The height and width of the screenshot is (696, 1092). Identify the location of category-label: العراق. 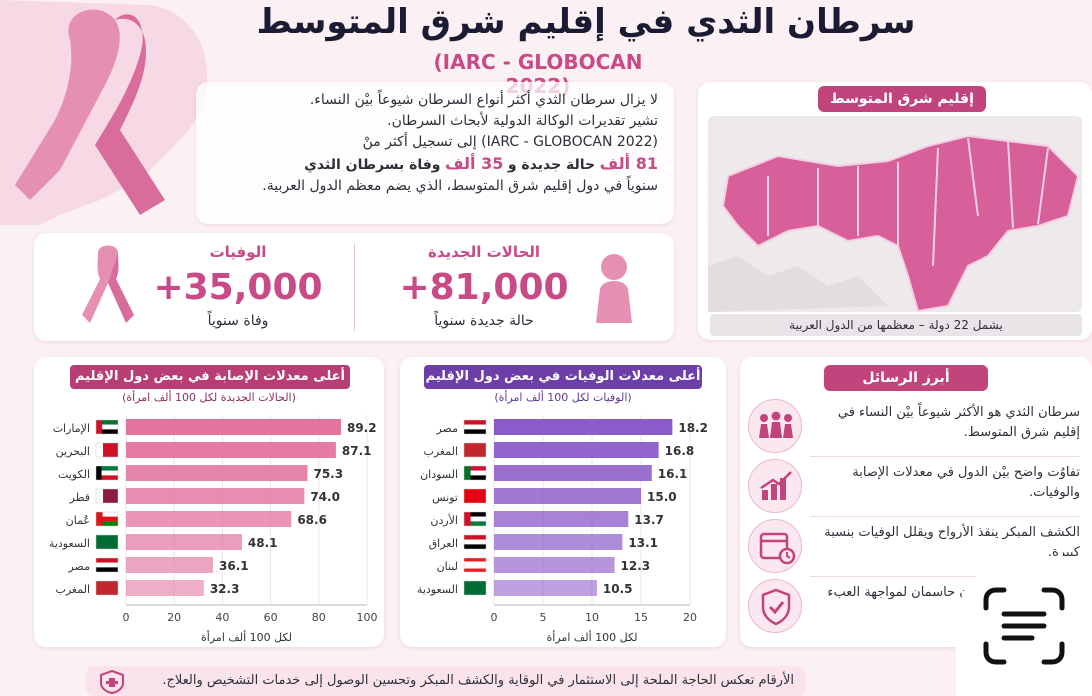
(443, 543).